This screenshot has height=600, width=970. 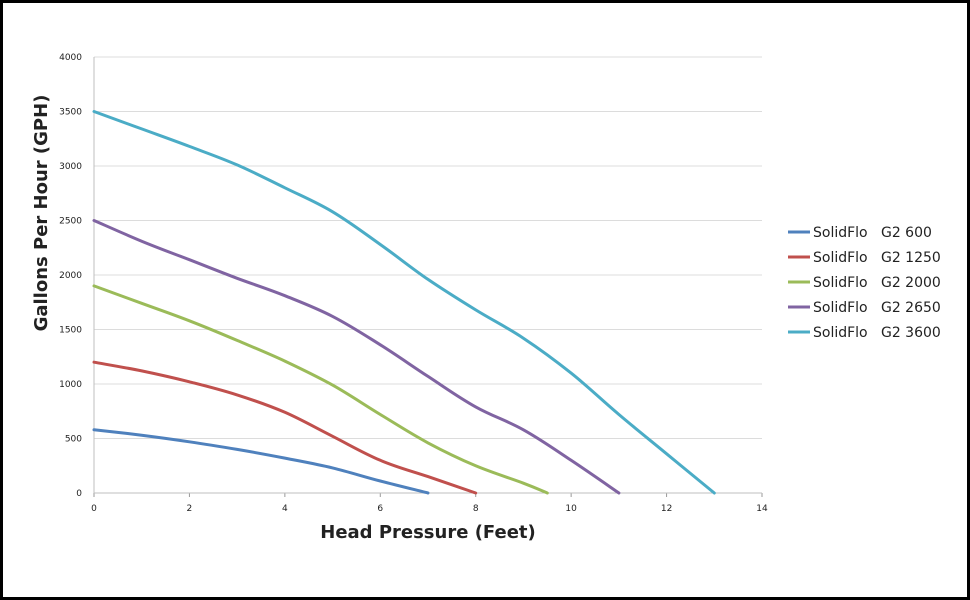 What do you see at coordinates (41, 213) in the screenshot?
I see `y-axis-title: Gallons Per Hour (GPH)` at bounding box center [41, 213].